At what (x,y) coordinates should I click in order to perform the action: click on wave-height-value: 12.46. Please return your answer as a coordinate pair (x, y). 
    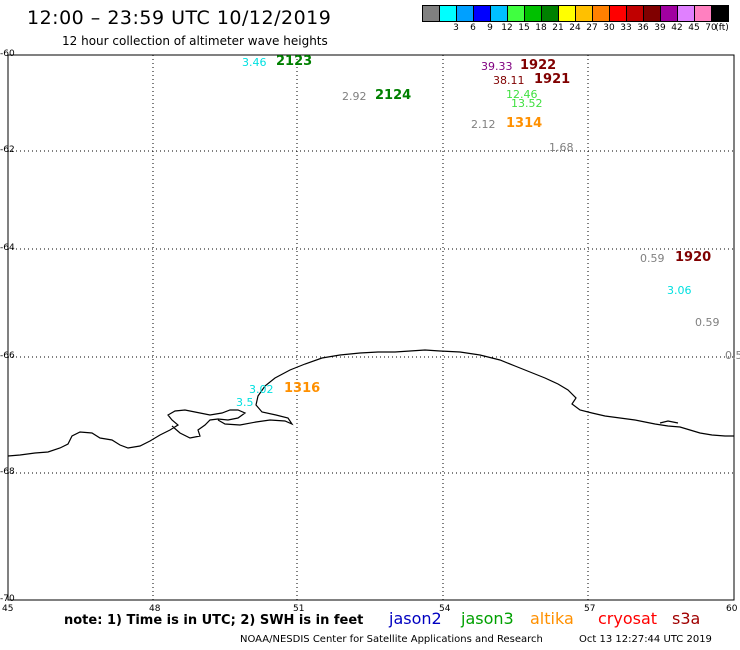
    Looking at the image, I should click on (522, 94).